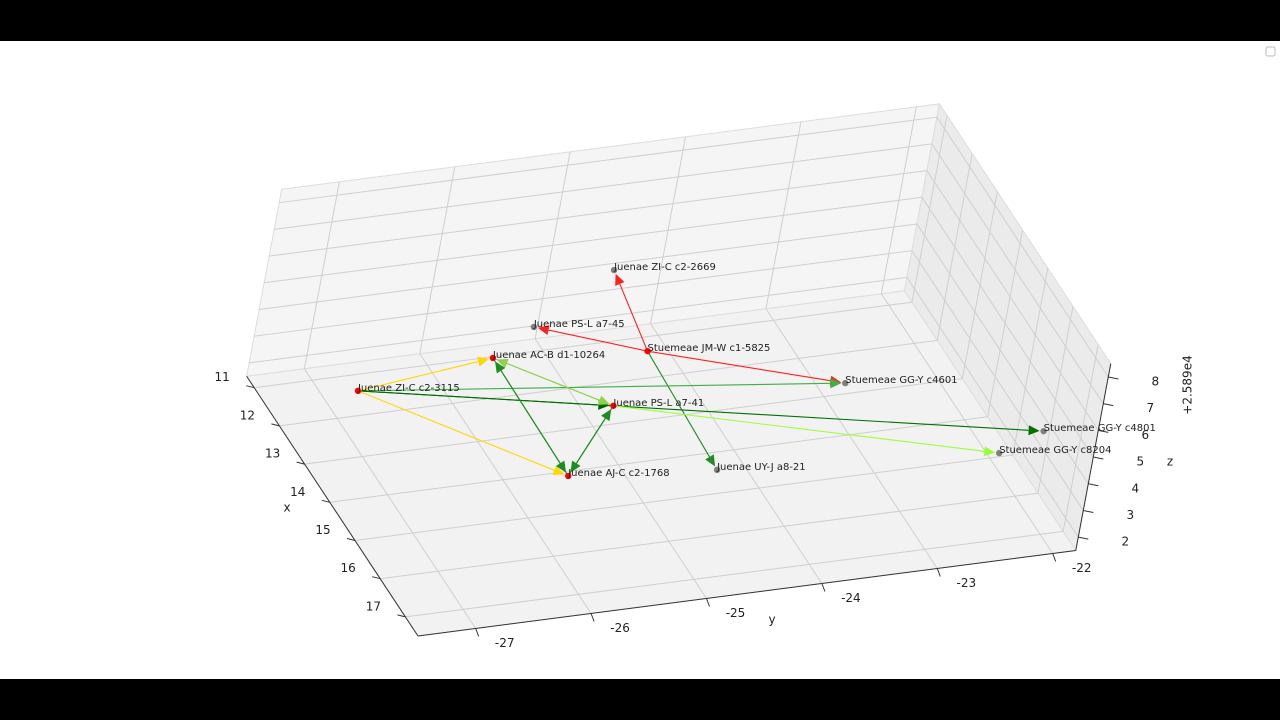 Image resolution: width=1280 pixels, height=720 pixels. What do you see at coordinates (286, 508) in the screenshot?
I see `x-axis-label: x` at bounding box center [286, 508].